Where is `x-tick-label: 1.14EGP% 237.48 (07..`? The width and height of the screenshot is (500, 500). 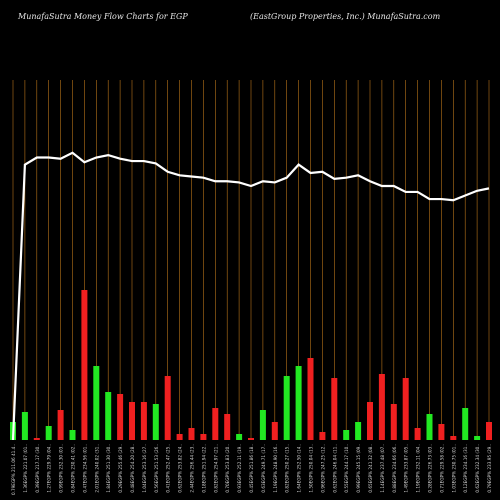 x-tick-label: 1.14EGP% 237.48 (07.. is located at coordinates (382, 468).